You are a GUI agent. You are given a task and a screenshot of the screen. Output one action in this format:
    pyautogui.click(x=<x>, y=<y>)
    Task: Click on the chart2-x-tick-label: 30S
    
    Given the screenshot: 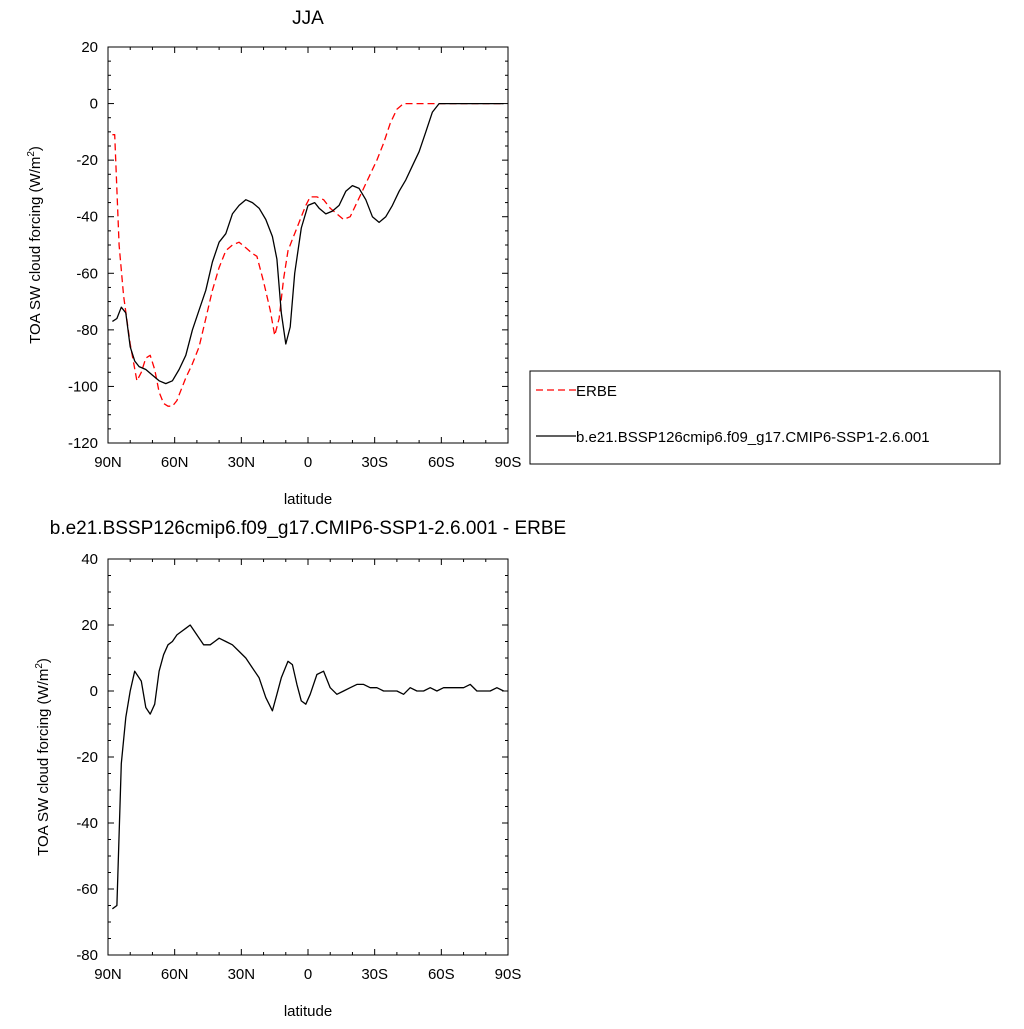 What is the action you would take?
    pyautogui.click(x=374, y=974)
    